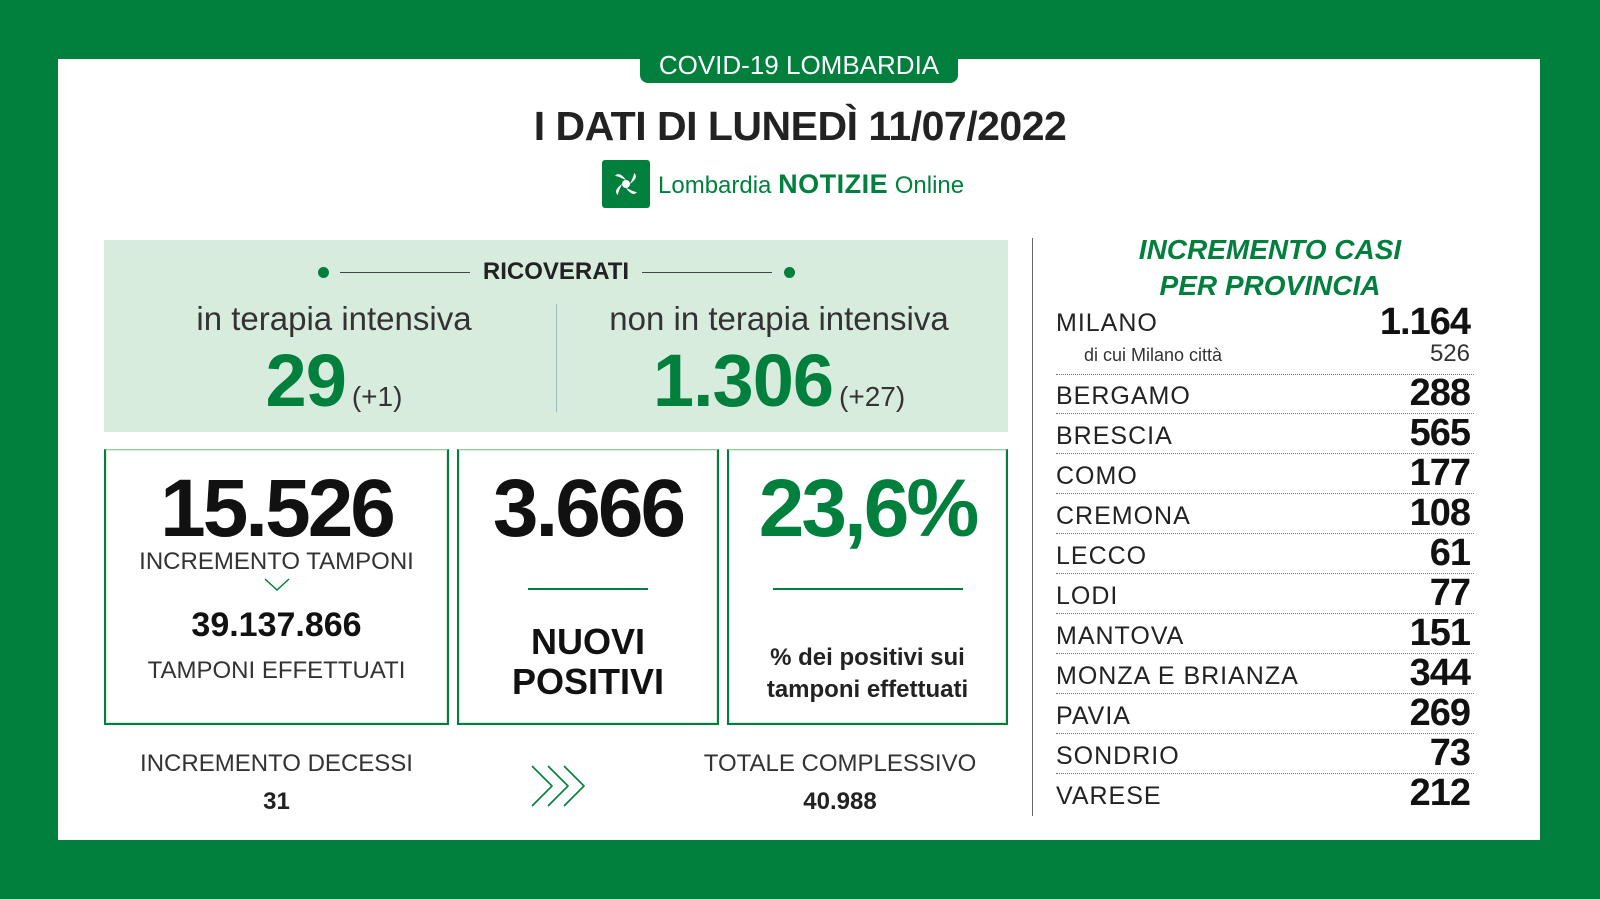 The width and height of the screenshot is (1600, 899). I want to click on province-name: LODI, so click(1087, 596).